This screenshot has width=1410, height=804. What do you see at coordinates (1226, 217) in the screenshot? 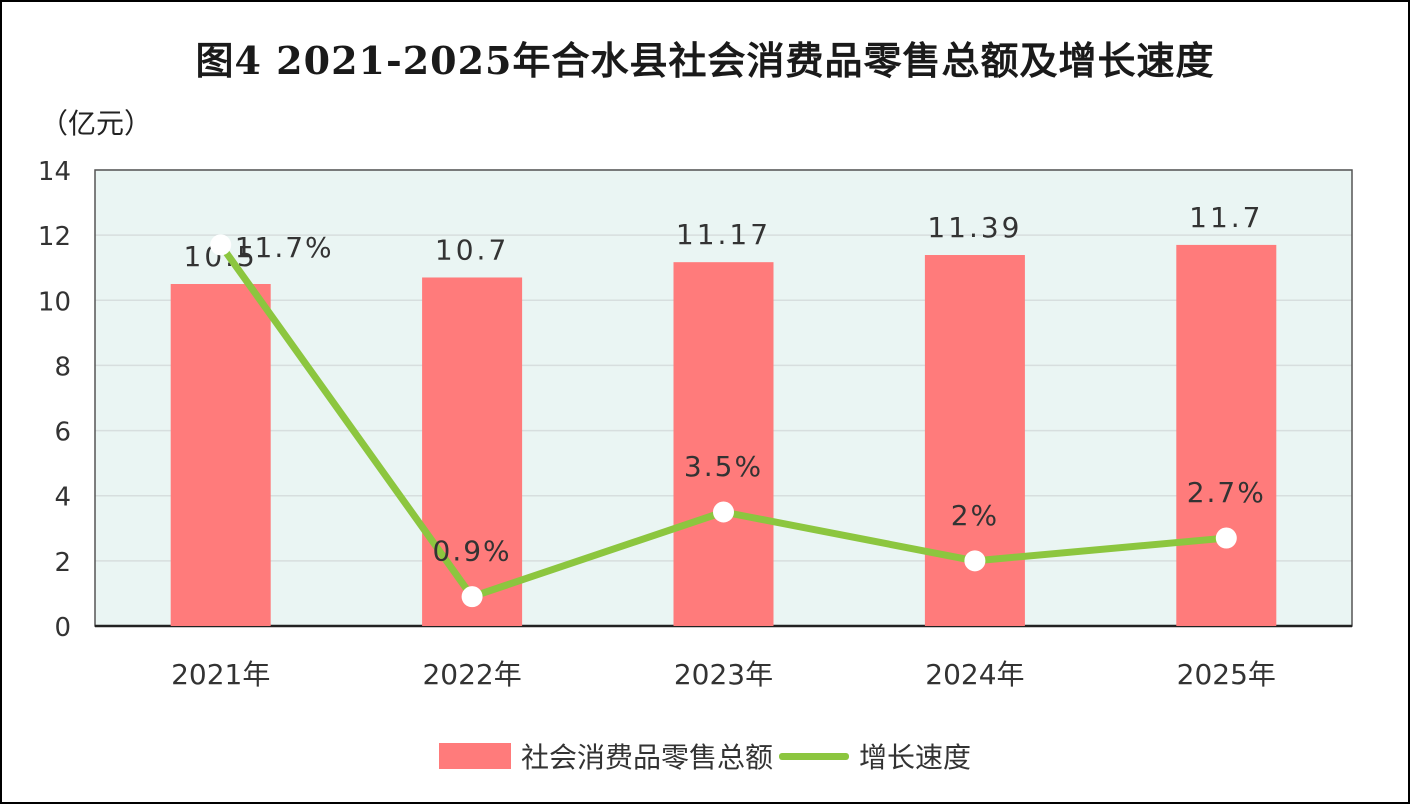
I see `bar-value-label: 11.7` at bounding box center [1226, 217].